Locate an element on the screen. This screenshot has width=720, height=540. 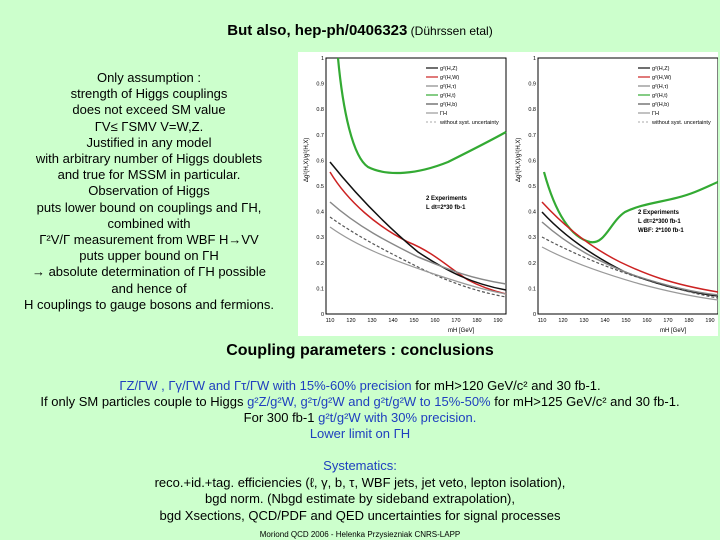
legend-entry: g²(H,t) is located at coordinates (660, 96).